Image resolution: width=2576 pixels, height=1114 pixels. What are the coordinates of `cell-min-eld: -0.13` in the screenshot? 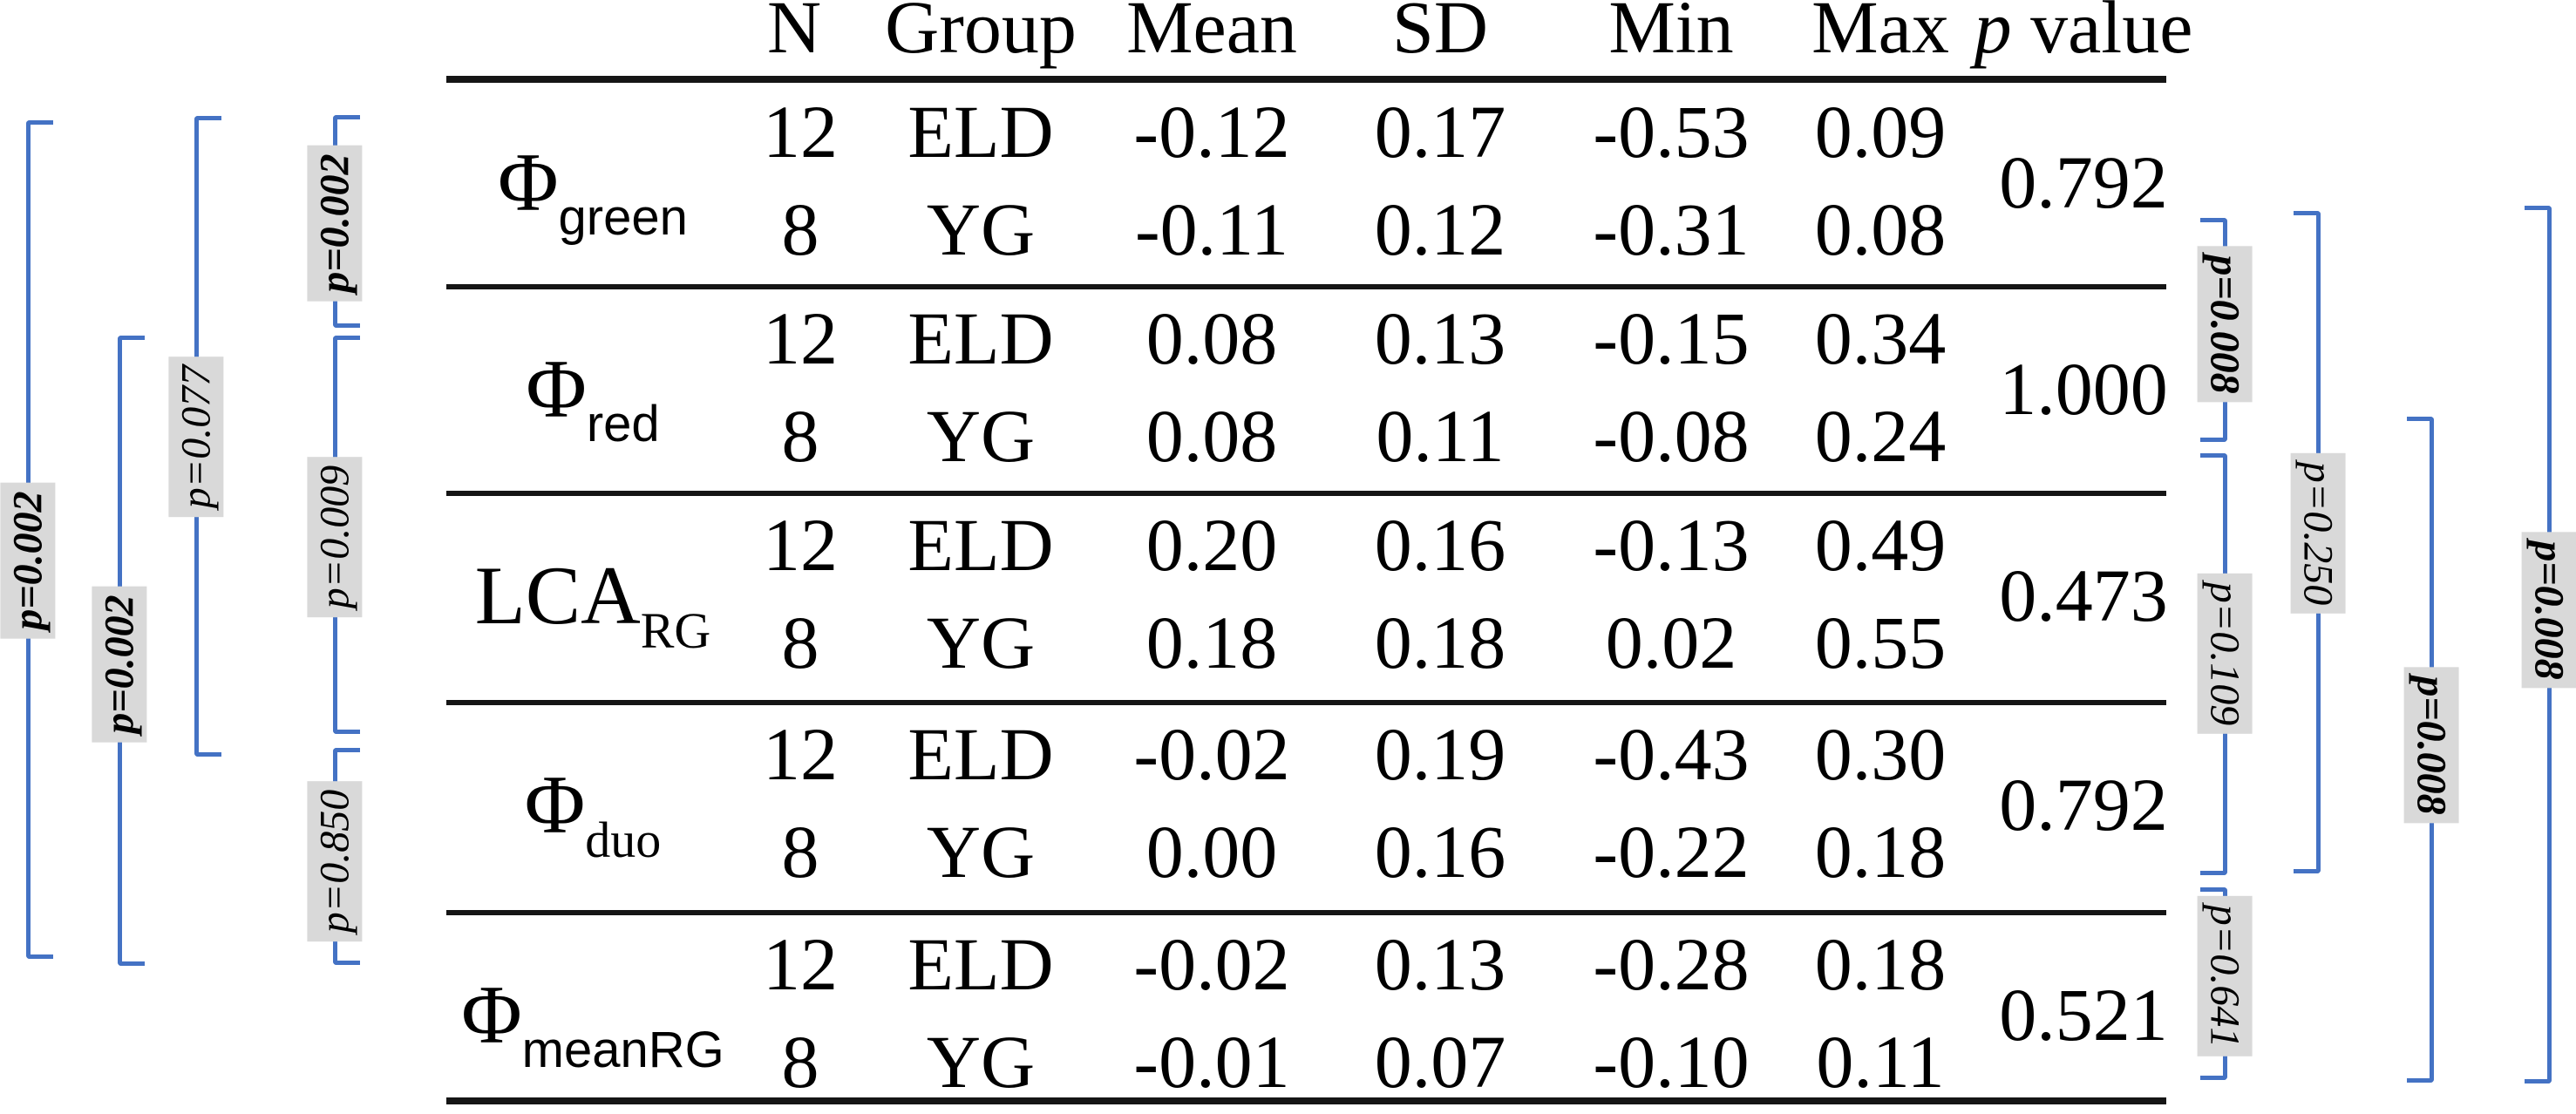 It's located at (1672, 545).